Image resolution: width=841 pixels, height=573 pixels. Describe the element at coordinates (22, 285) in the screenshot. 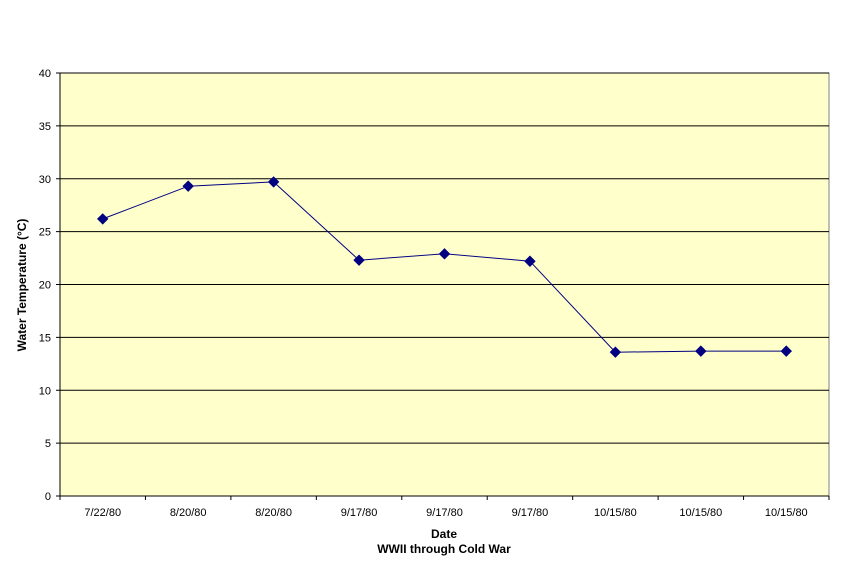

I see `y-axis-title: Water Temperature (°C)` at that location.